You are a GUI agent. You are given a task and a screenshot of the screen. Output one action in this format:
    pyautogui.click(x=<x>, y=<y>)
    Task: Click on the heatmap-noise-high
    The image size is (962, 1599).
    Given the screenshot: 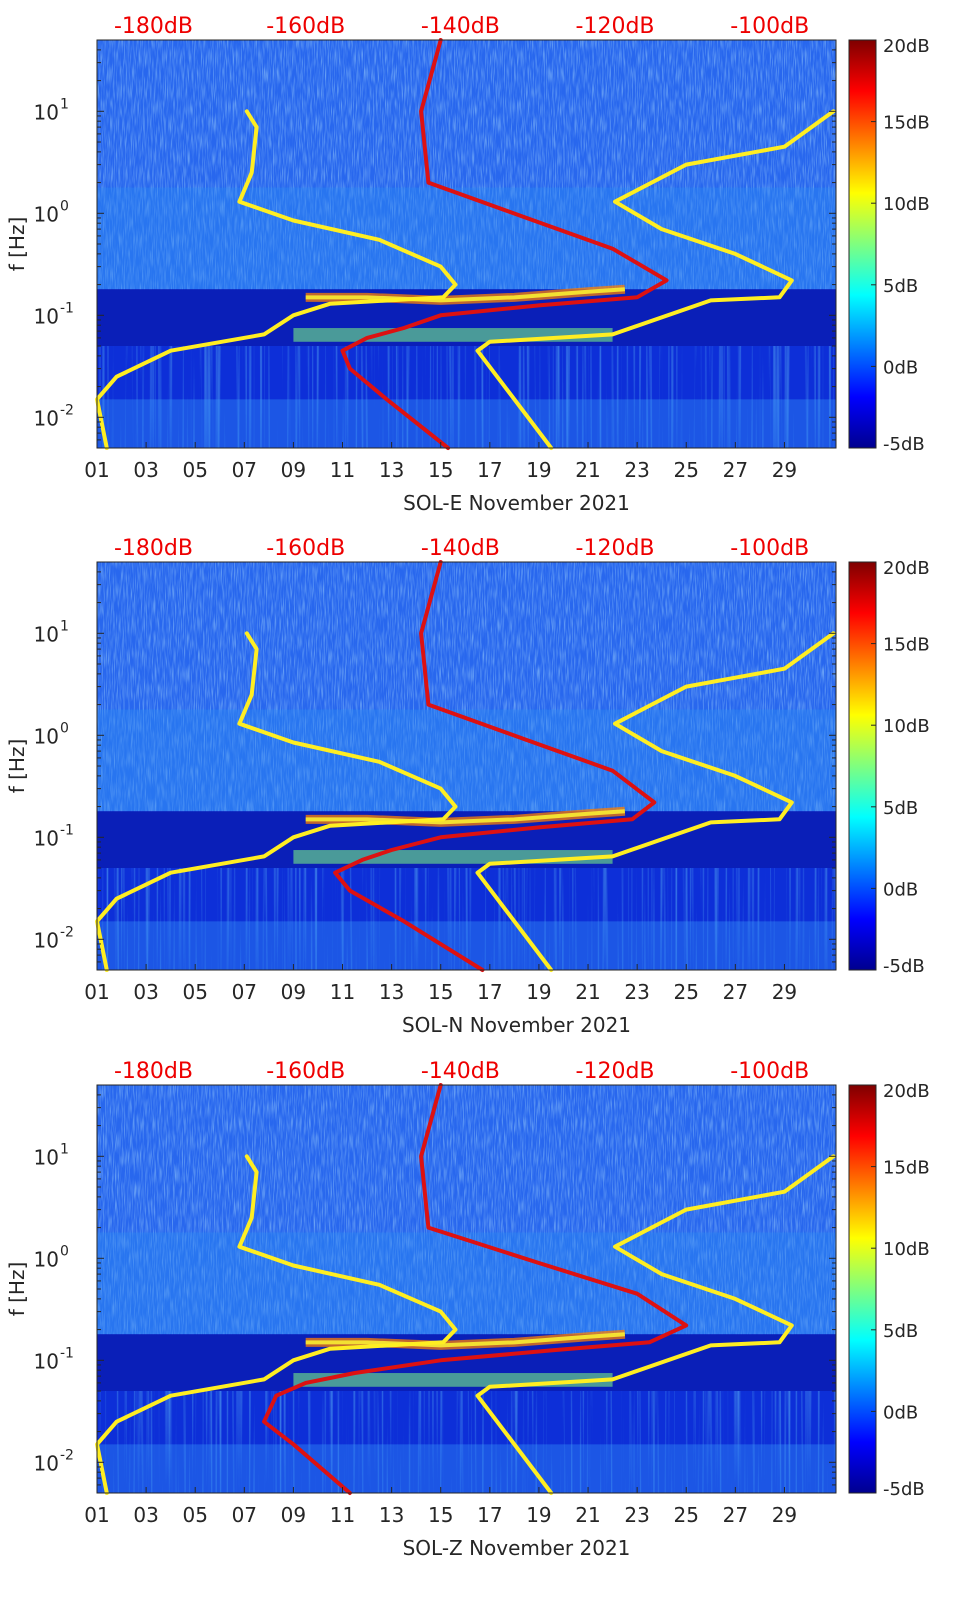 What is the action you would take?
    pyautogui.click(x=466, y=1159)
    